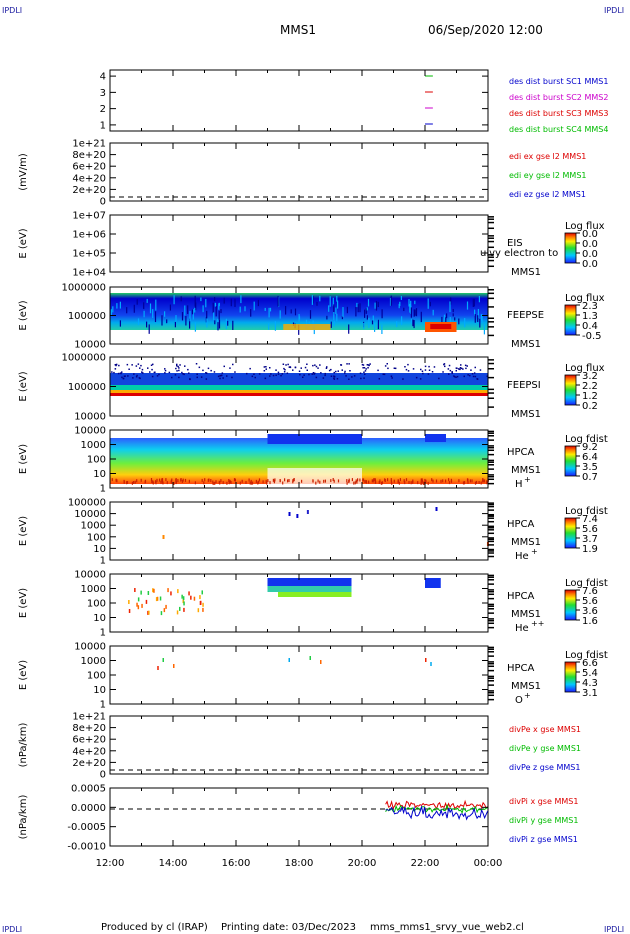 The width and height of the screenshot is (630, 934). Describe the element at coordinates (590, 673) in the screenshot. I see `colorbar-label: 5.4` at that location.